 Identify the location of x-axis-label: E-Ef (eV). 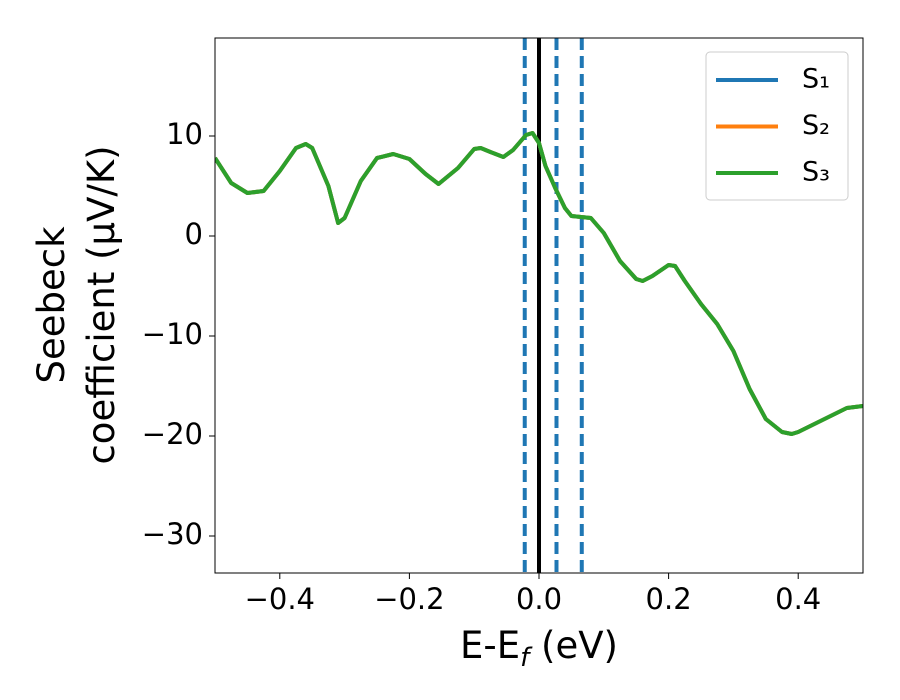
(539, 648).